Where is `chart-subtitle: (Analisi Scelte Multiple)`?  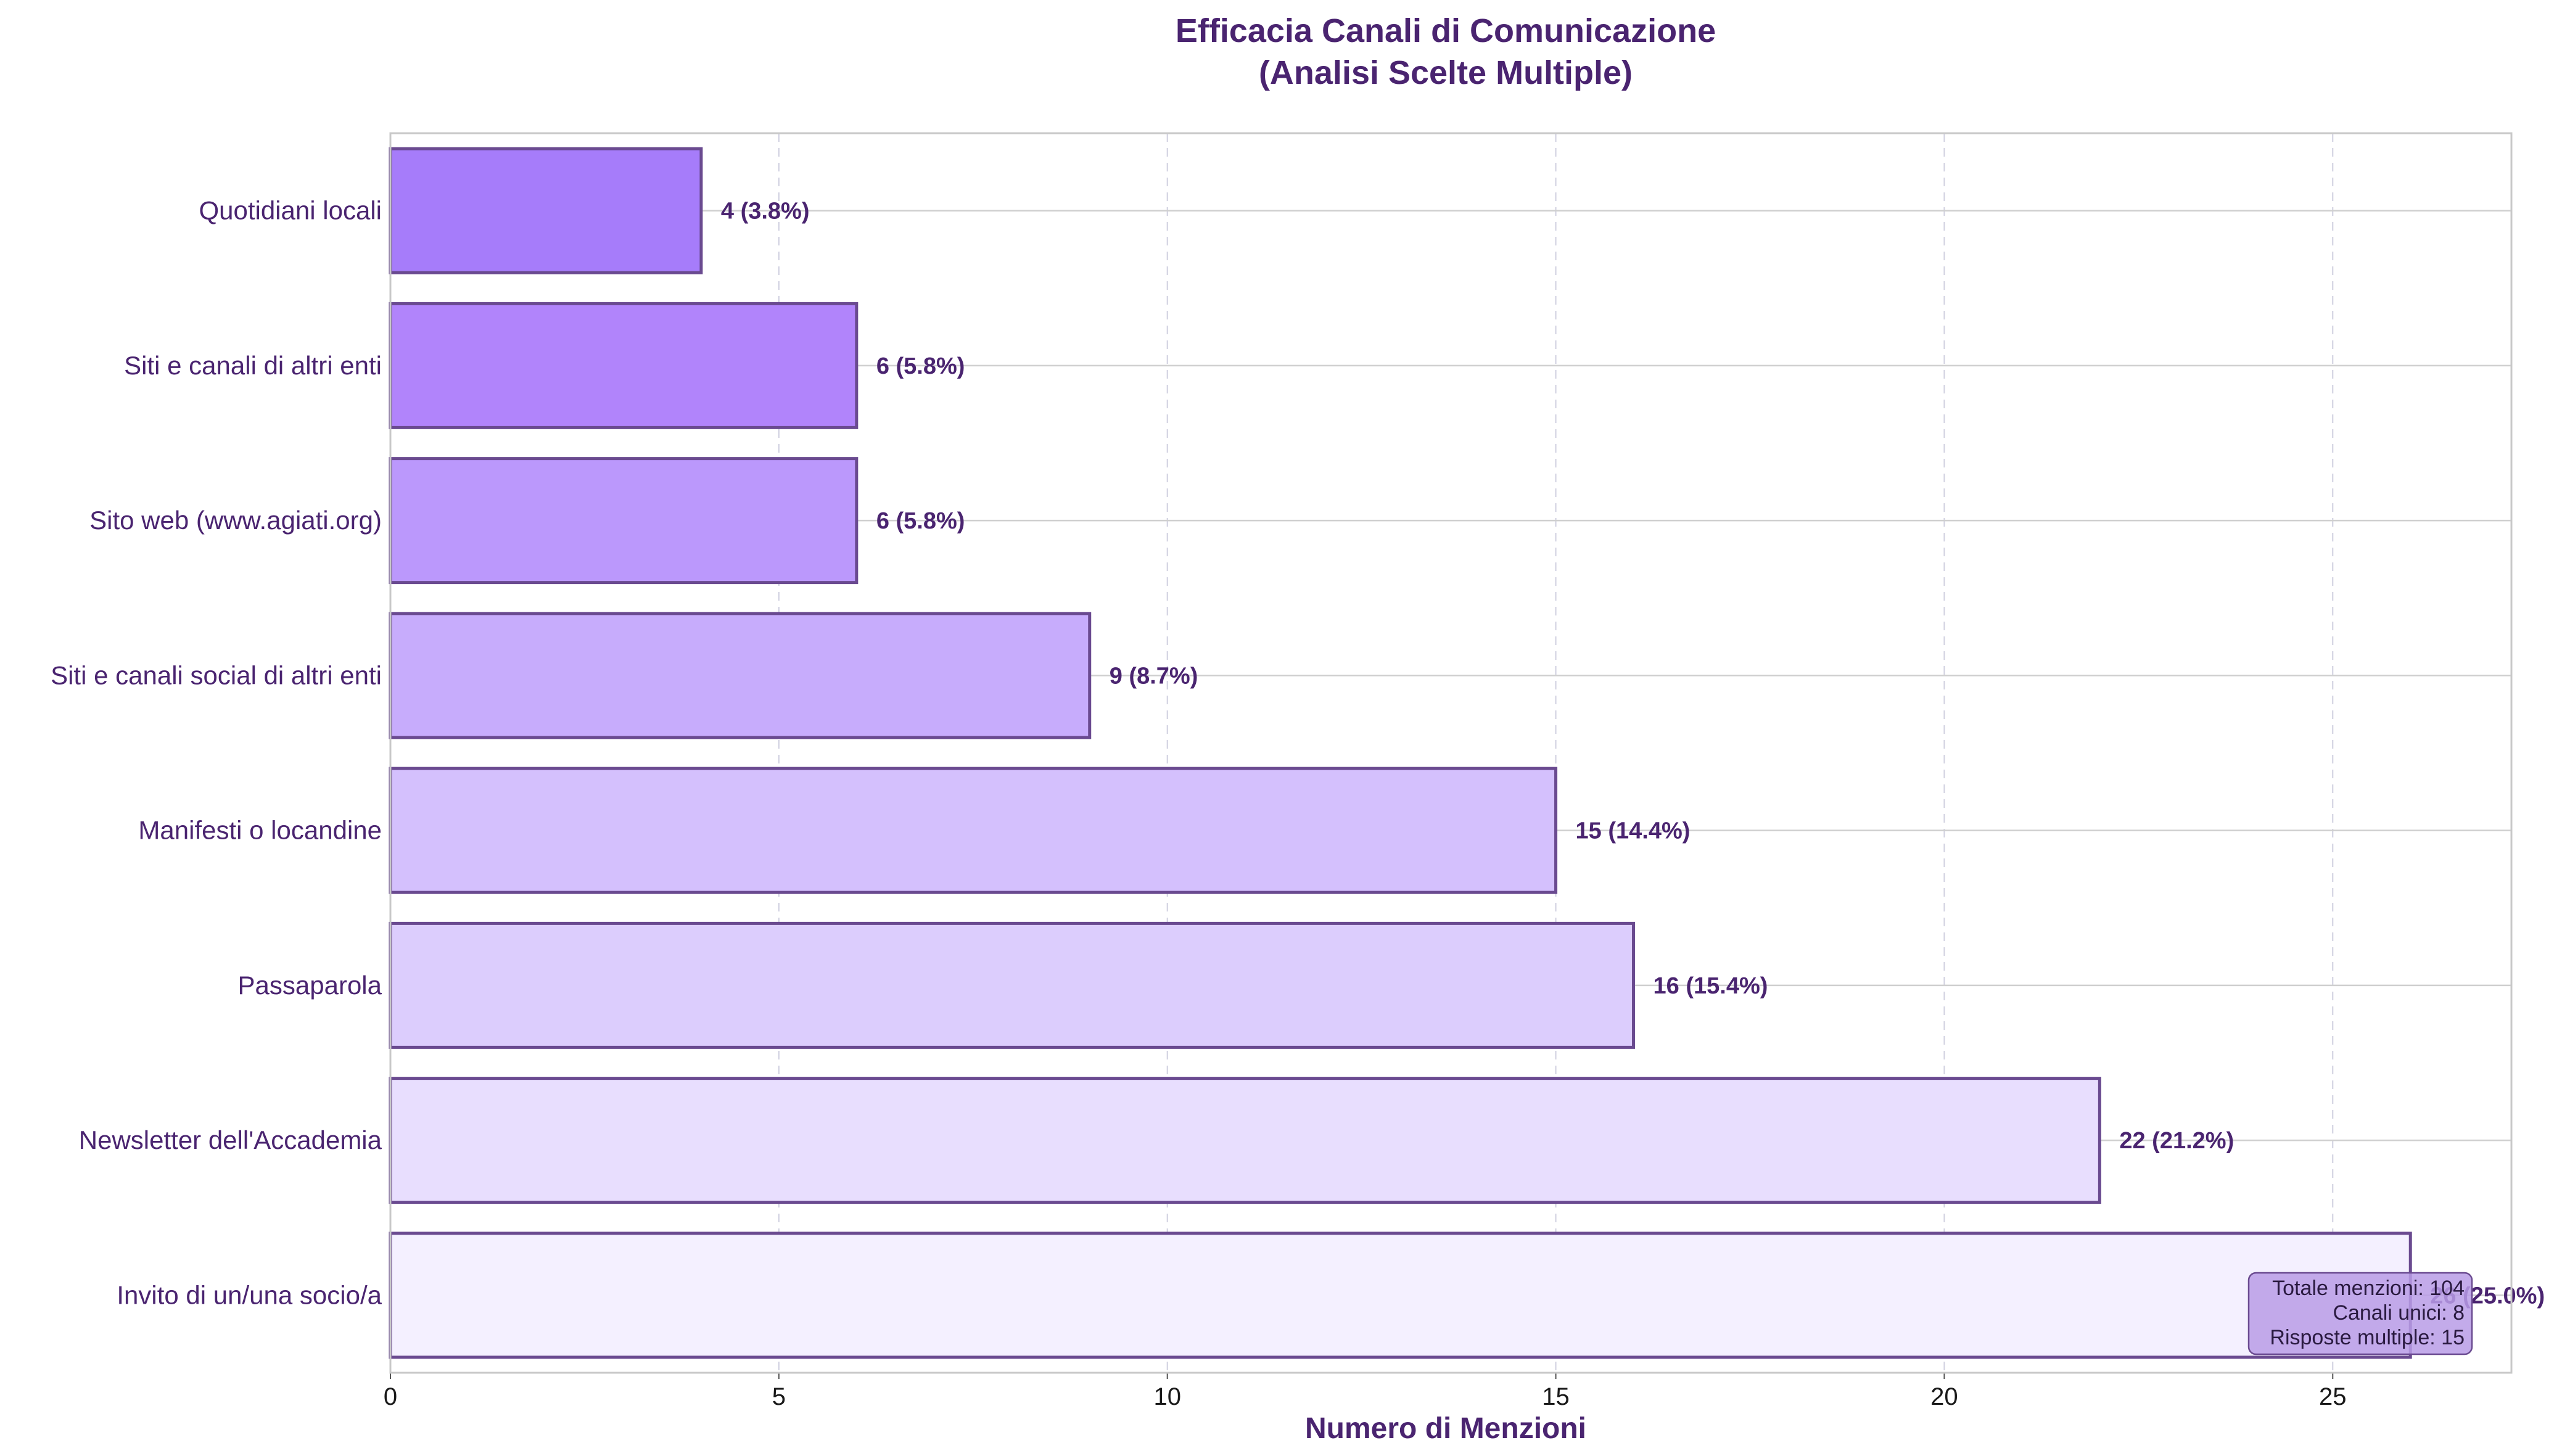
chart-subtitle: (Analisi Scelte Multiple) is located at coordinates (1446, 72).